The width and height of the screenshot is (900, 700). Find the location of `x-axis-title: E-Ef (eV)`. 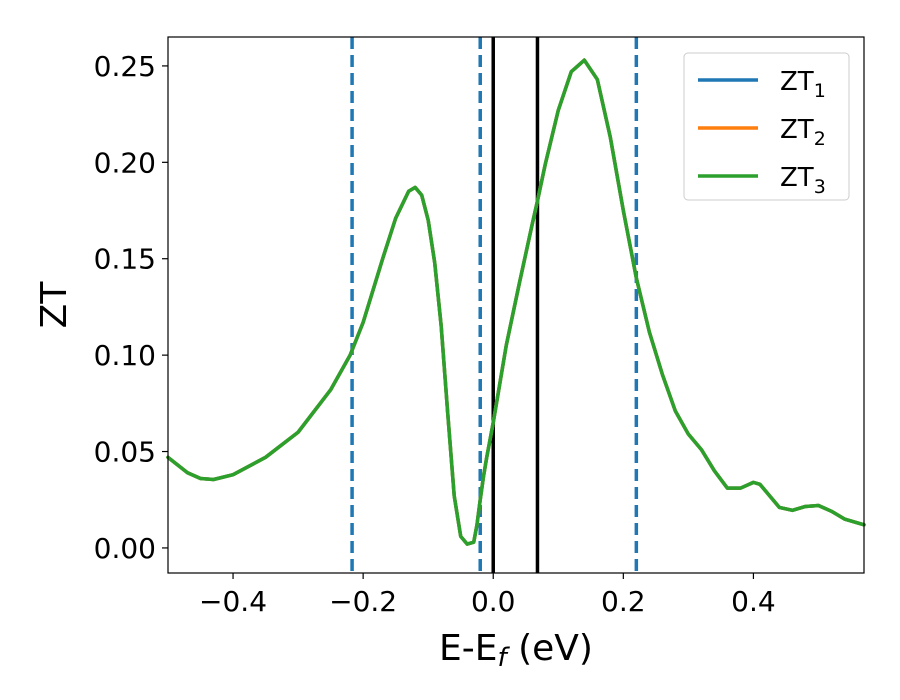

x-axis-title: E-Ef (eV) is located at coordinates (516, 650).